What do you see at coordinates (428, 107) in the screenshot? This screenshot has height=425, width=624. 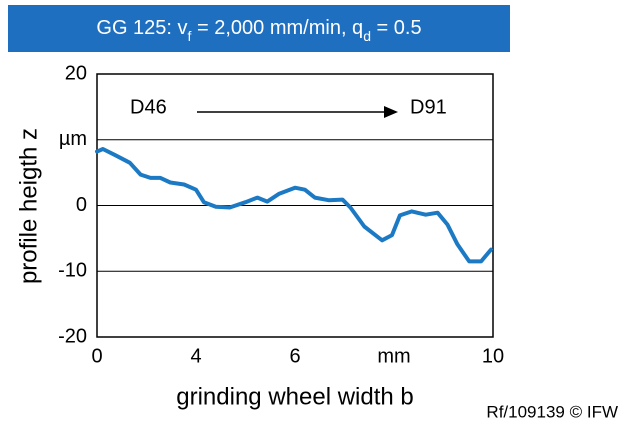 I see `annotation: D91` at bounding box center [428, 107].